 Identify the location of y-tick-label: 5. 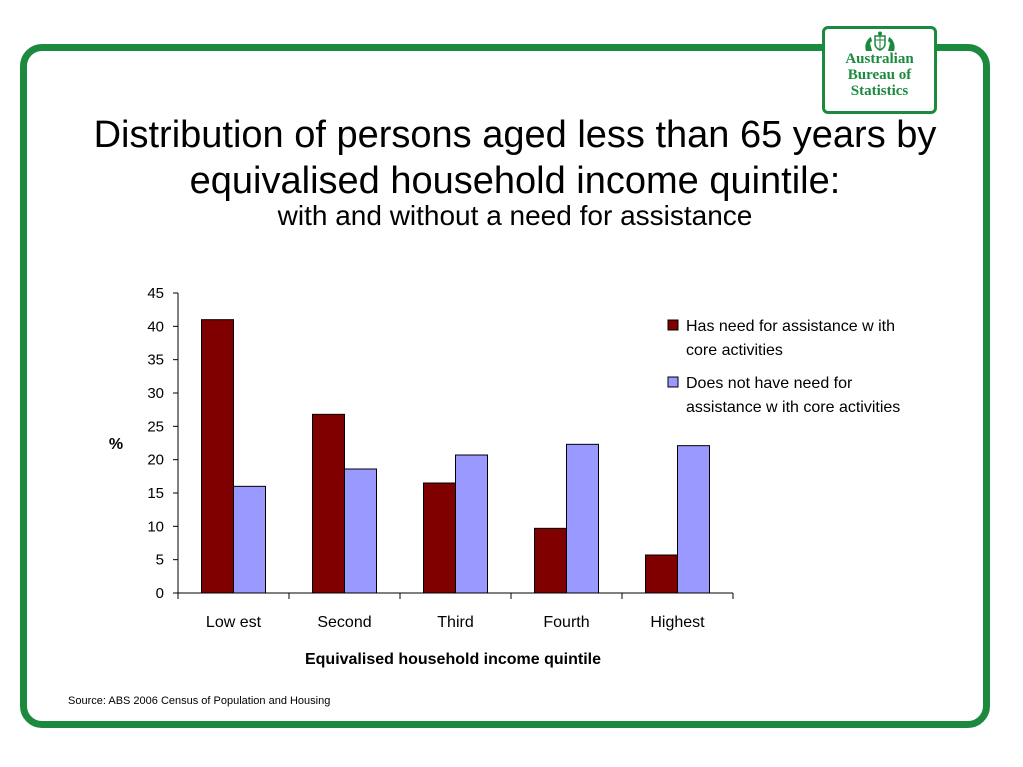
(160, 560).